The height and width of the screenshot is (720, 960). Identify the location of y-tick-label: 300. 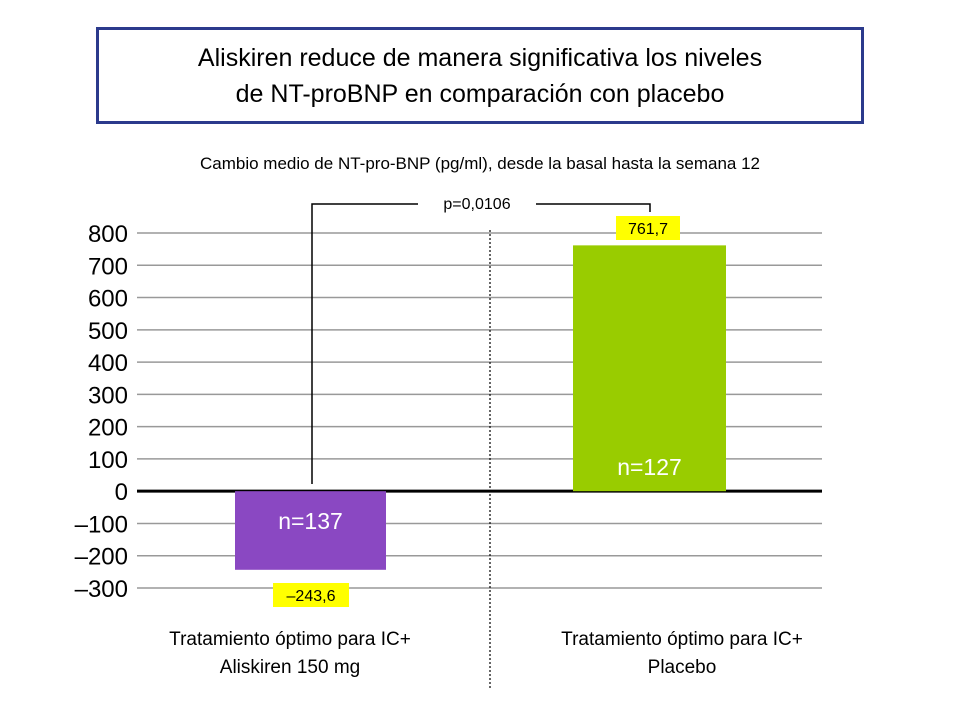
(108, 395).